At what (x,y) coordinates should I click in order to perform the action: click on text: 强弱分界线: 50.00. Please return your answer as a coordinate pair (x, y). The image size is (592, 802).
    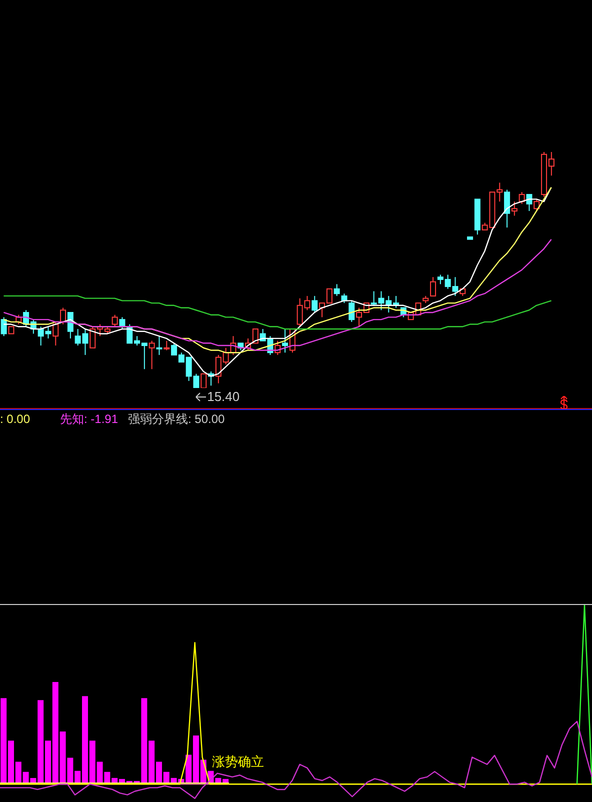
    Looking at the image, I should click on (176, 419).